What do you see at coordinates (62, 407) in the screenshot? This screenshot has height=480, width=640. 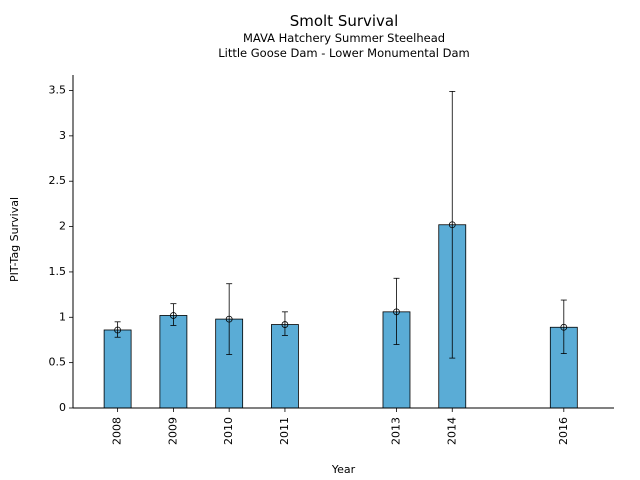 I see `y-tick-label-0: 0` at bounding box center [62, 407].